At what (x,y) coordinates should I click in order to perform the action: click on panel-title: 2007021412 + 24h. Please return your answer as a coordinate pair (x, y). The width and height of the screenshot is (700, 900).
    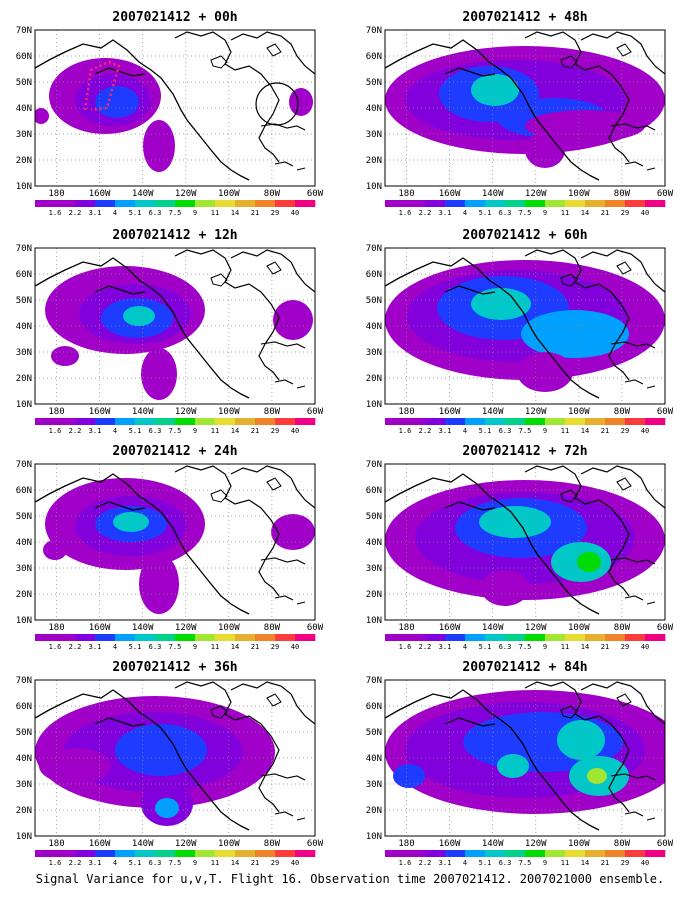
    Looking at the image, I should click on (174, 451).